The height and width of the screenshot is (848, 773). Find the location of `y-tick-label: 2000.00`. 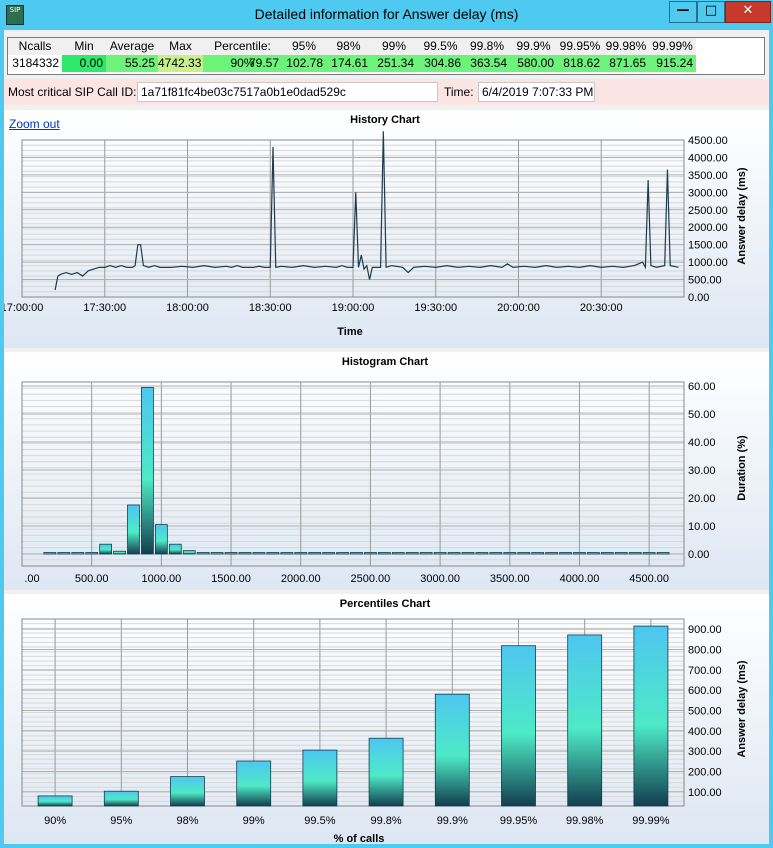

y-tick-label: 2000.00 is located at coordinates (708, 228).